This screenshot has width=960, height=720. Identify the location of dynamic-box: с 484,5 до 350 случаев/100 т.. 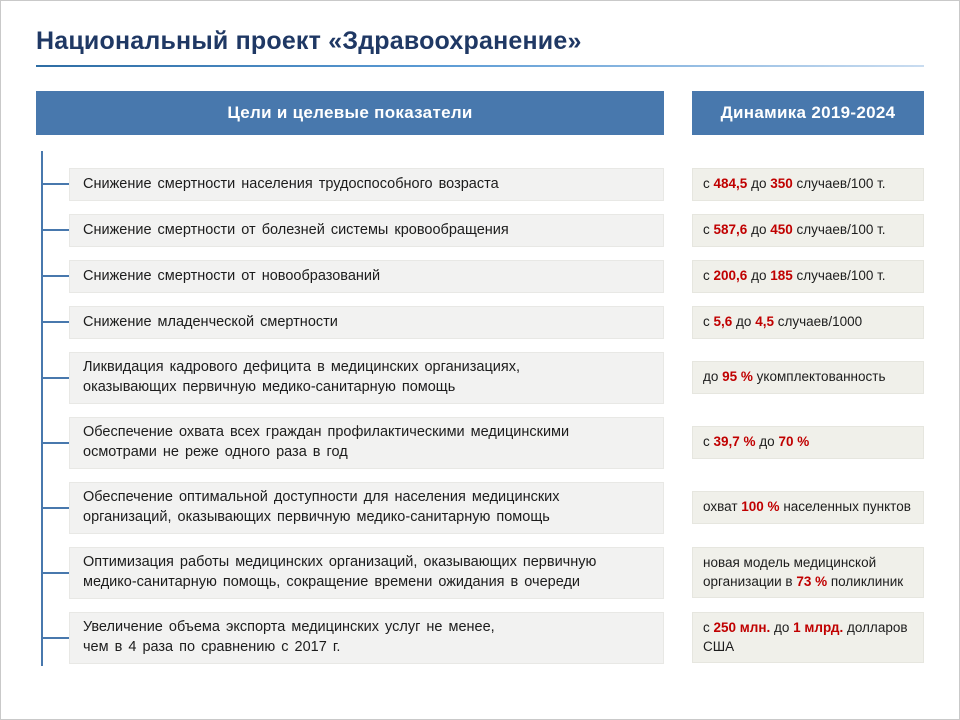
(808, 184).